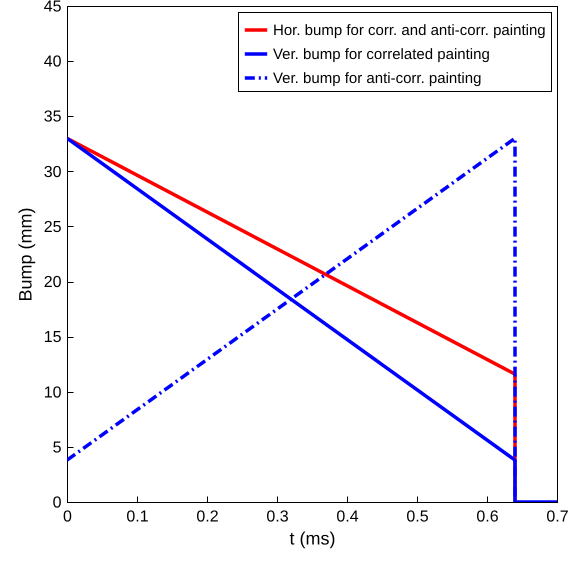  Describe the element at coordinates (417, 517) in the screenshot. I see `x-tick-label: 0.5` at that location.